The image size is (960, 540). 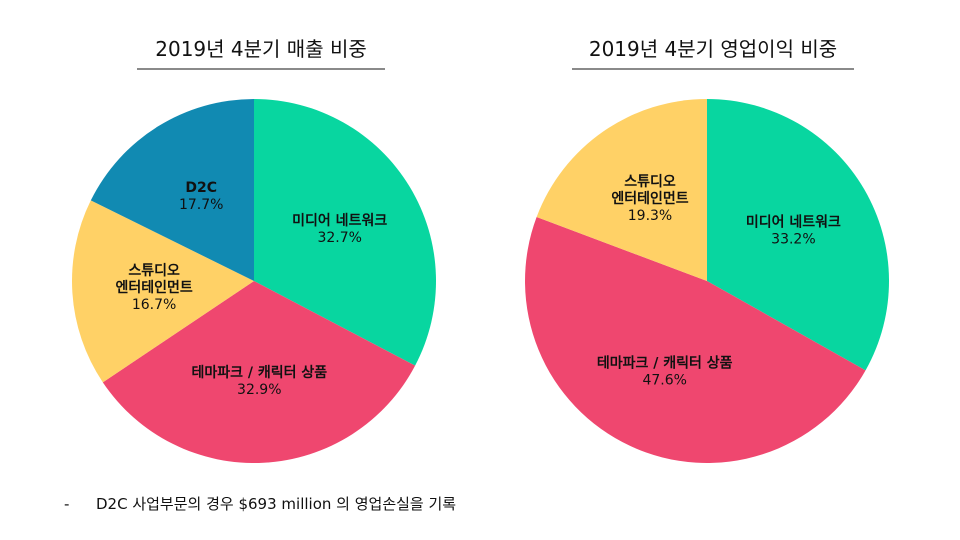 I want to click on revenue-slice-media-network, so click(x=345, y=232).